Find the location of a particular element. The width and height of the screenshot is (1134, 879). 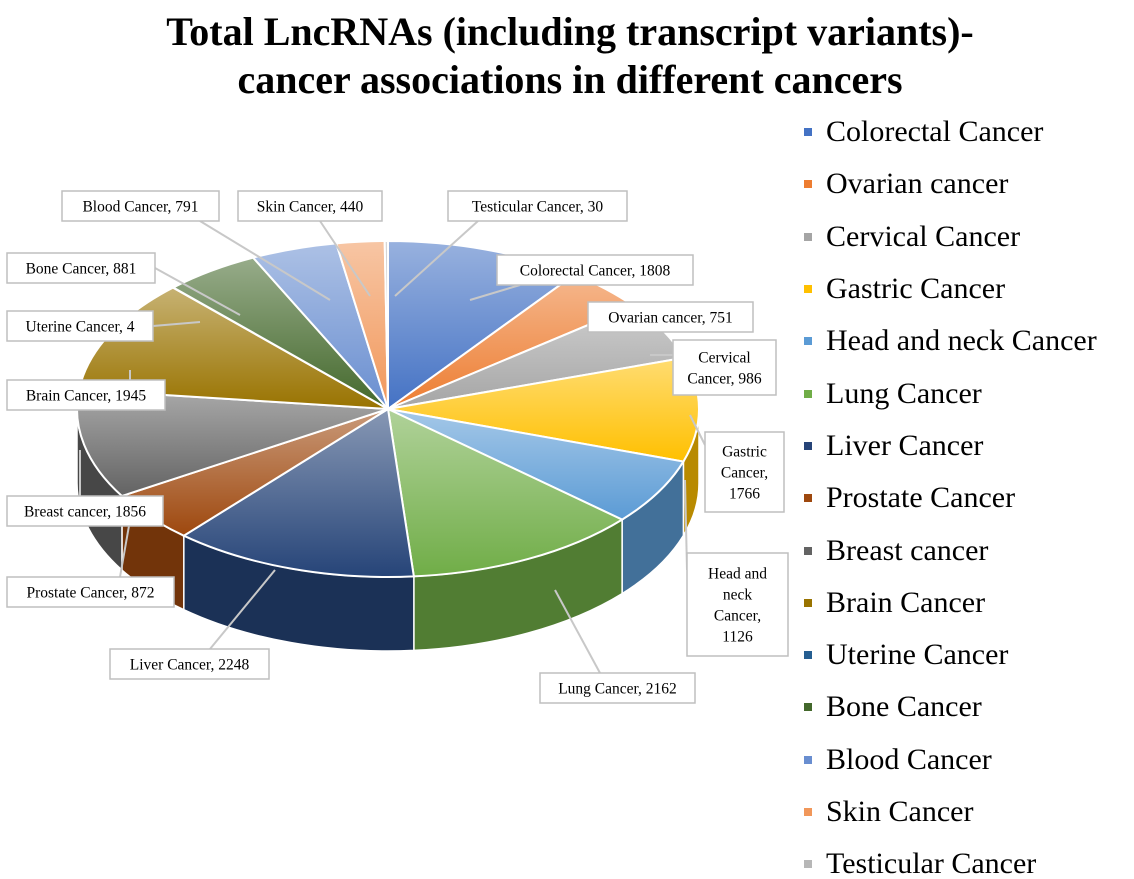

pie-slice-highlight-prostate-cancer is located at coordinates (254, 472).